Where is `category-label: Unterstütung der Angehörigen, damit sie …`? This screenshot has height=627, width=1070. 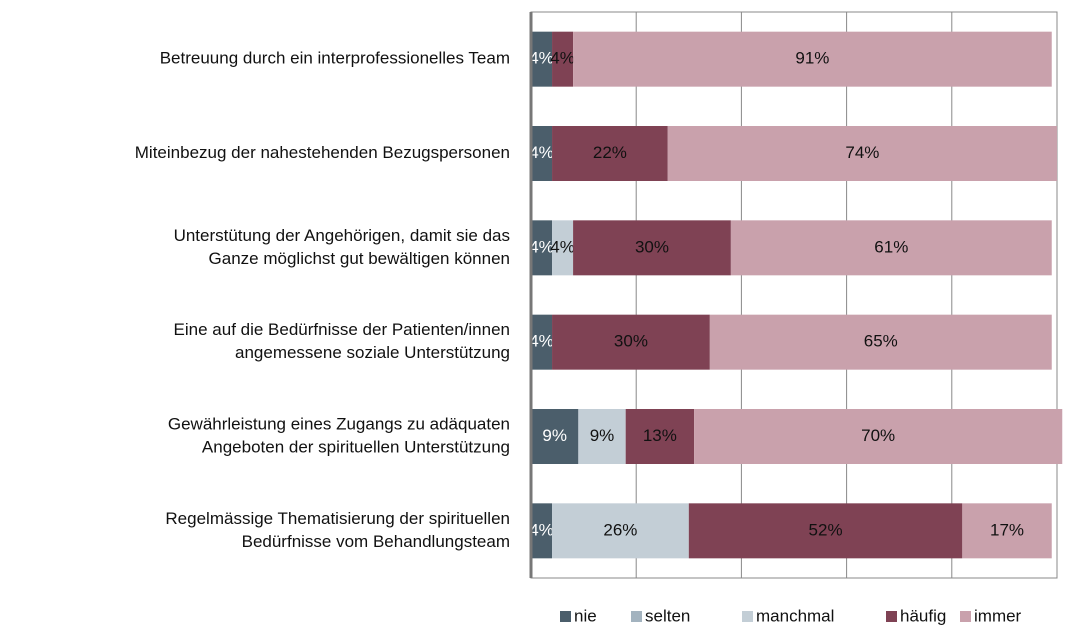
category-label: Unterstütung der Angehörigen, damit sie … is located at coordinates (342, 235).